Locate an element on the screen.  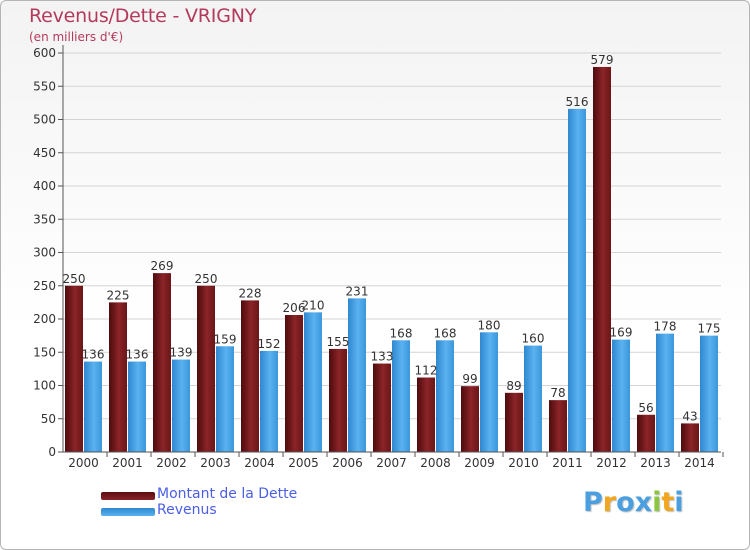
y-tick-label: 100 is located at coordinates (44, 386).